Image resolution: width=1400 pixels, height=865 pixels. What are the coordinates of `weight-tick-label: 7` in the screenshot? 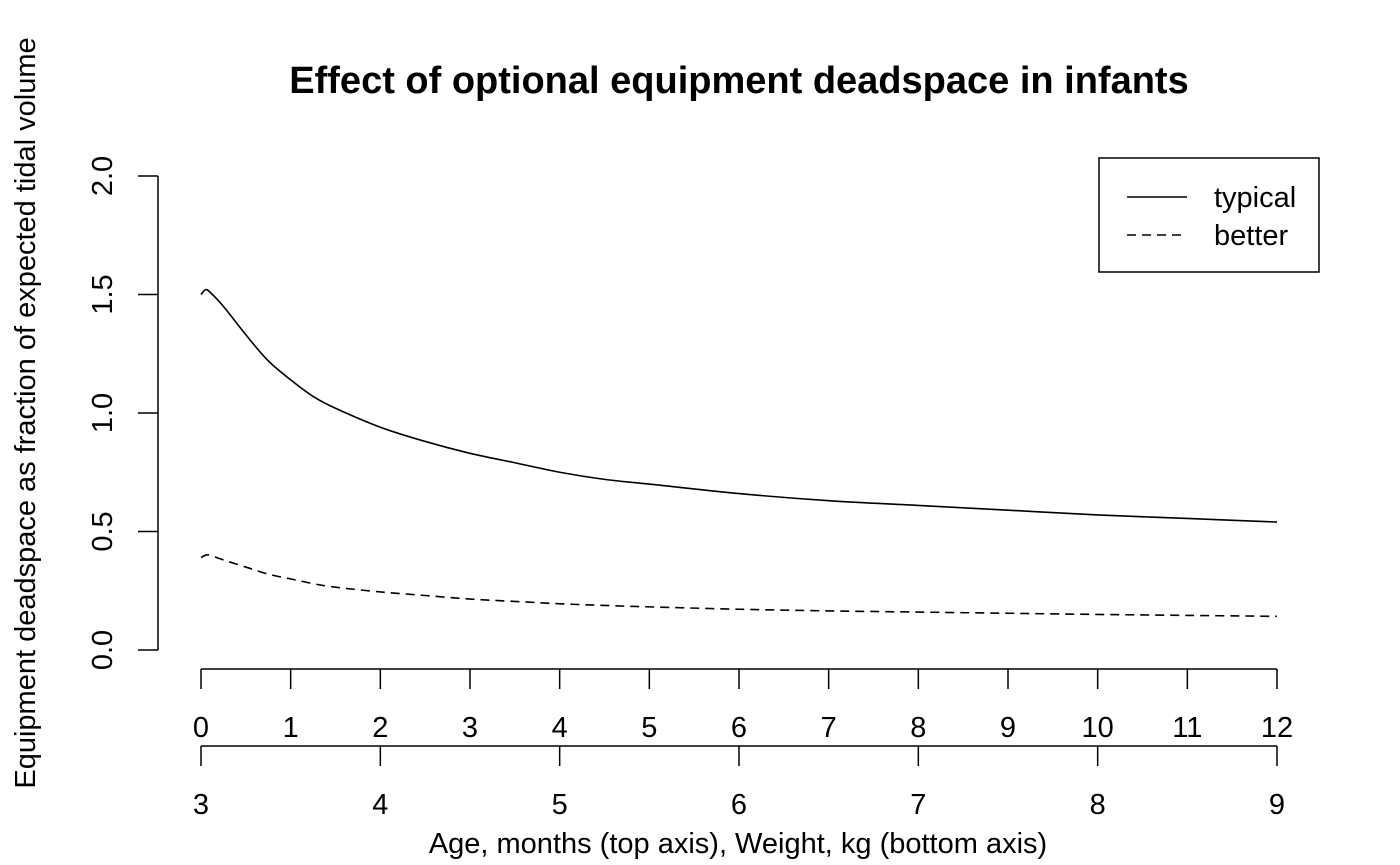 It's located at (918, 805).